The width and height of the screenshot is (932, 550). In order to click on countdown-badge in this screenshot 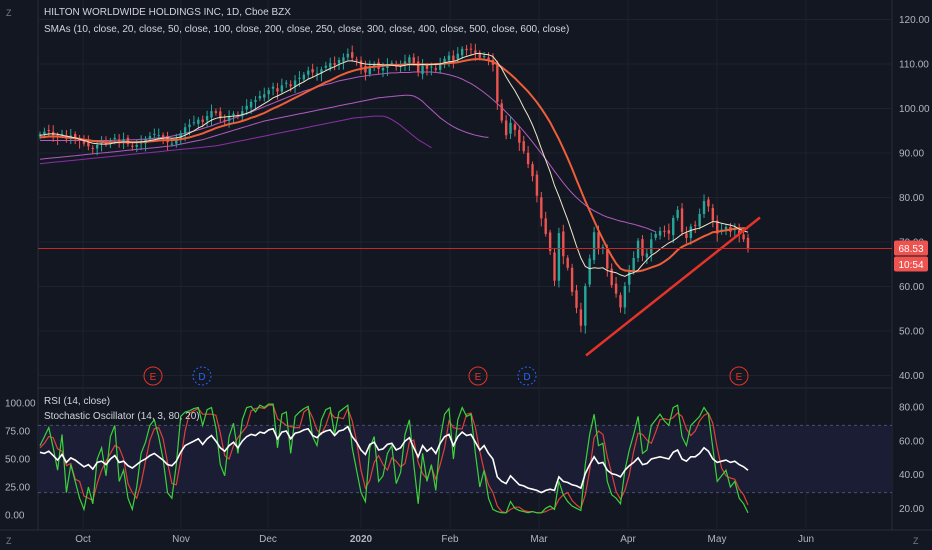, I will do `click(911, 264)`.